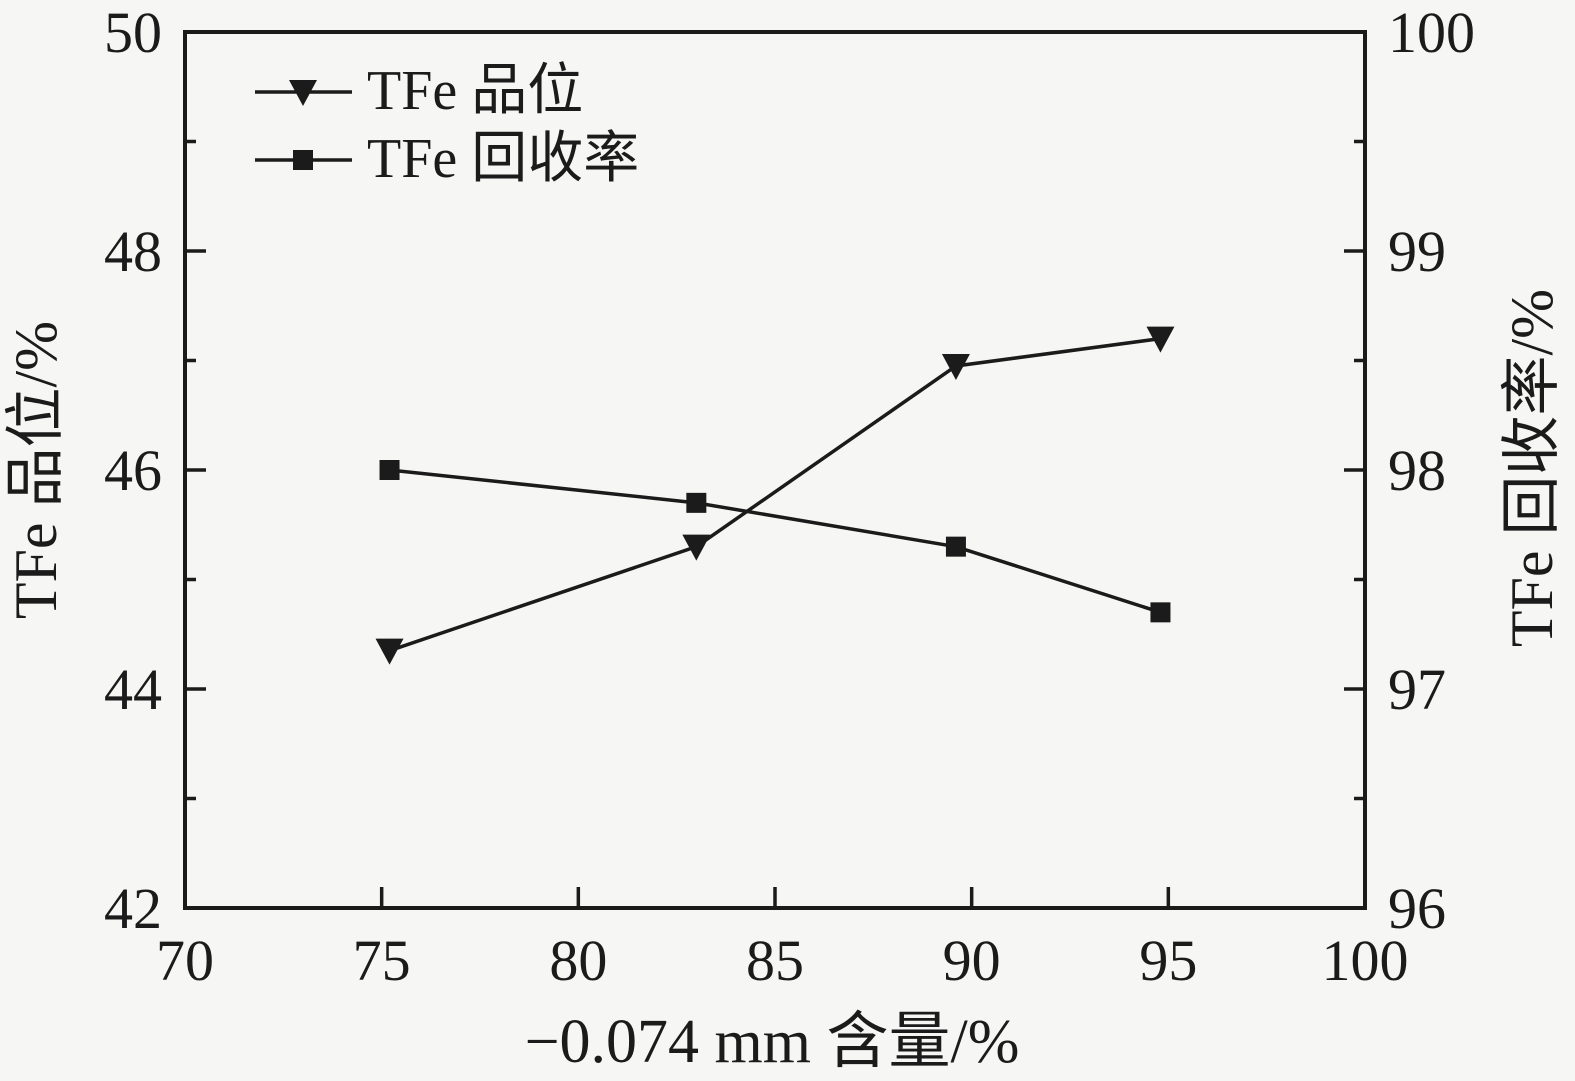  What do you see at coordinates (36, 470) in the screenshot?
I see `y-axis-left-title: TFe 品位/%` at bounding box center [36, 470].